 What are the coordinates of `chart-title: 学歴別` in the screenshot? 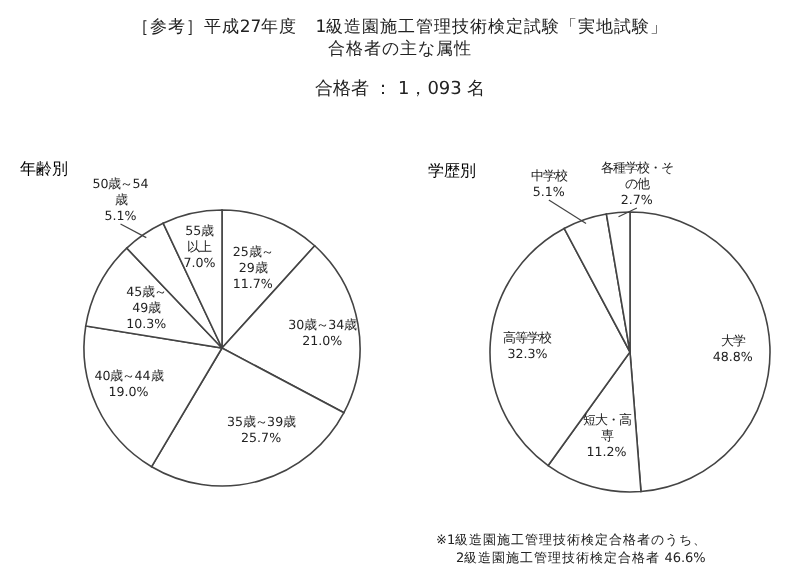 It's located at (452, 171).